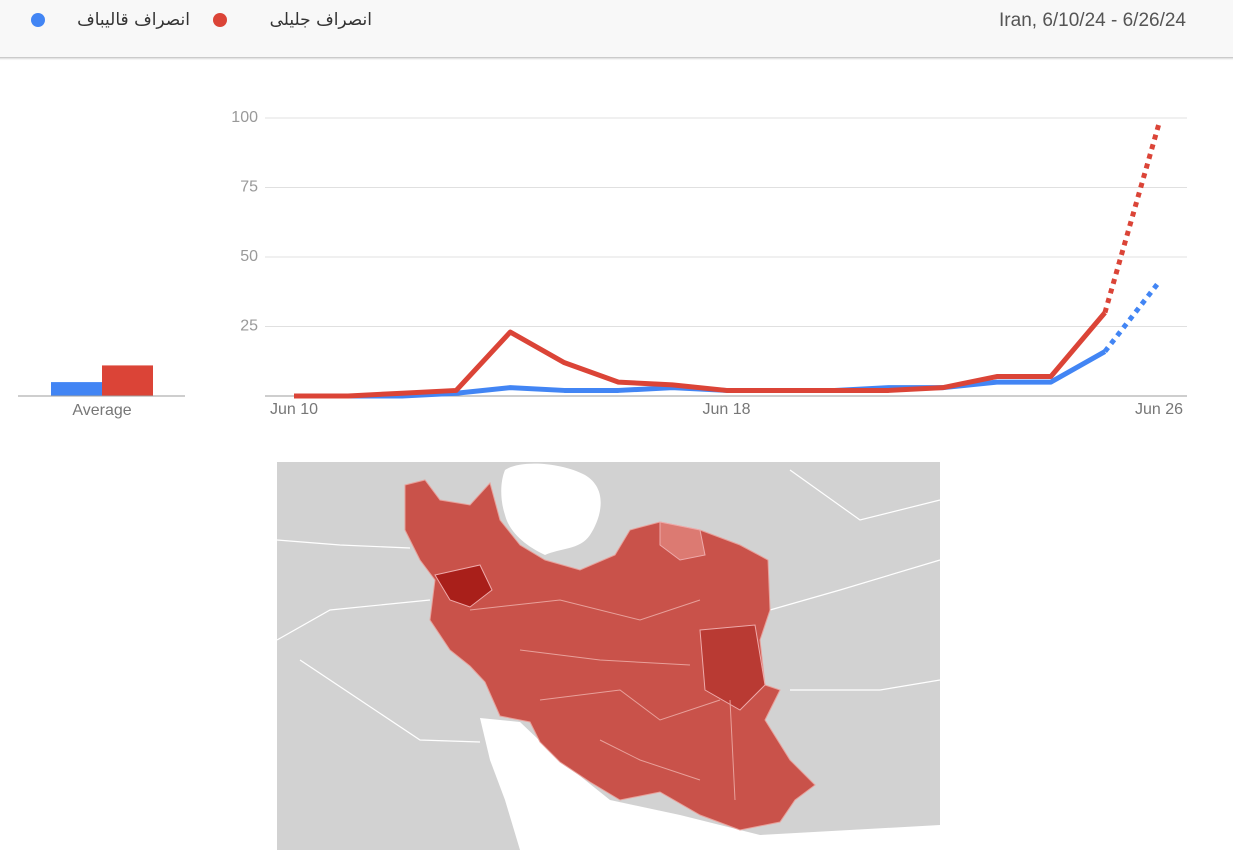  Describe the element at coordinates (133, 20) in the screenshot. I see `legend-label: انصراف قالیباف` at that location.